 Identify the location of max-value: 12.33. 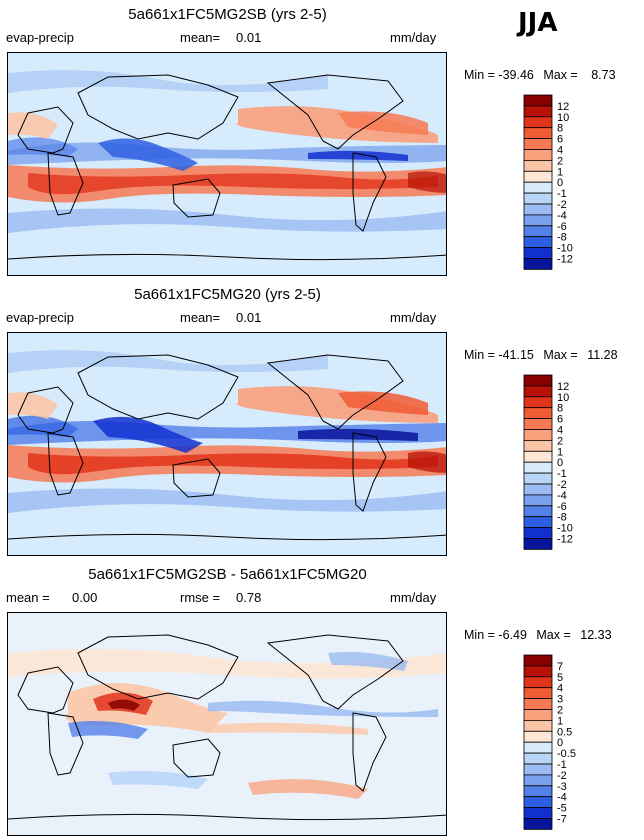
(596, 635).